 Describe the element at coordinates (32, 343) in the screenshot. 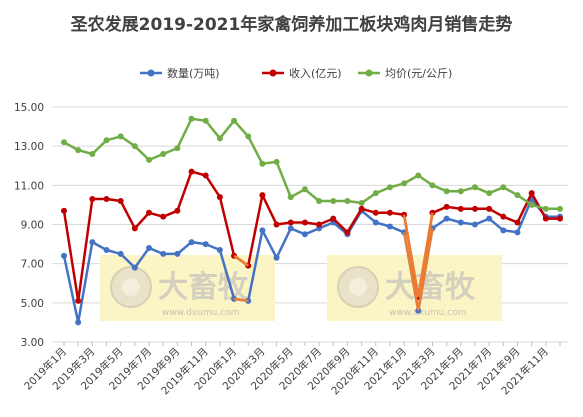

I see `y-tick-label: 3.00` at that location.